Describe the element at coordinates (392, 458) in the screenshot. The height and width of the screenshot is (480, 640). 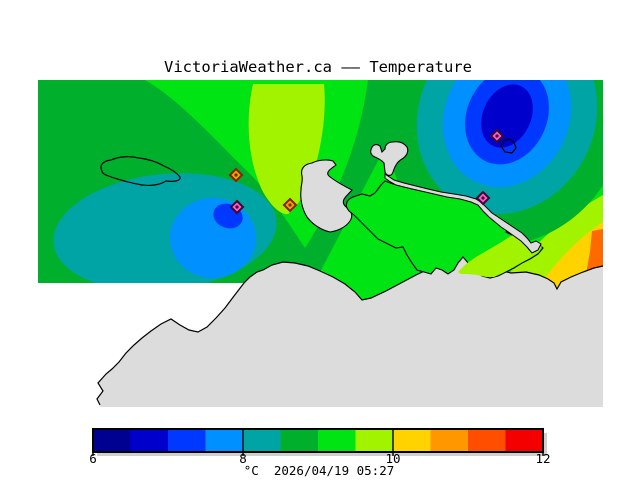
I see `colorbar-label-10: 10` at that location.